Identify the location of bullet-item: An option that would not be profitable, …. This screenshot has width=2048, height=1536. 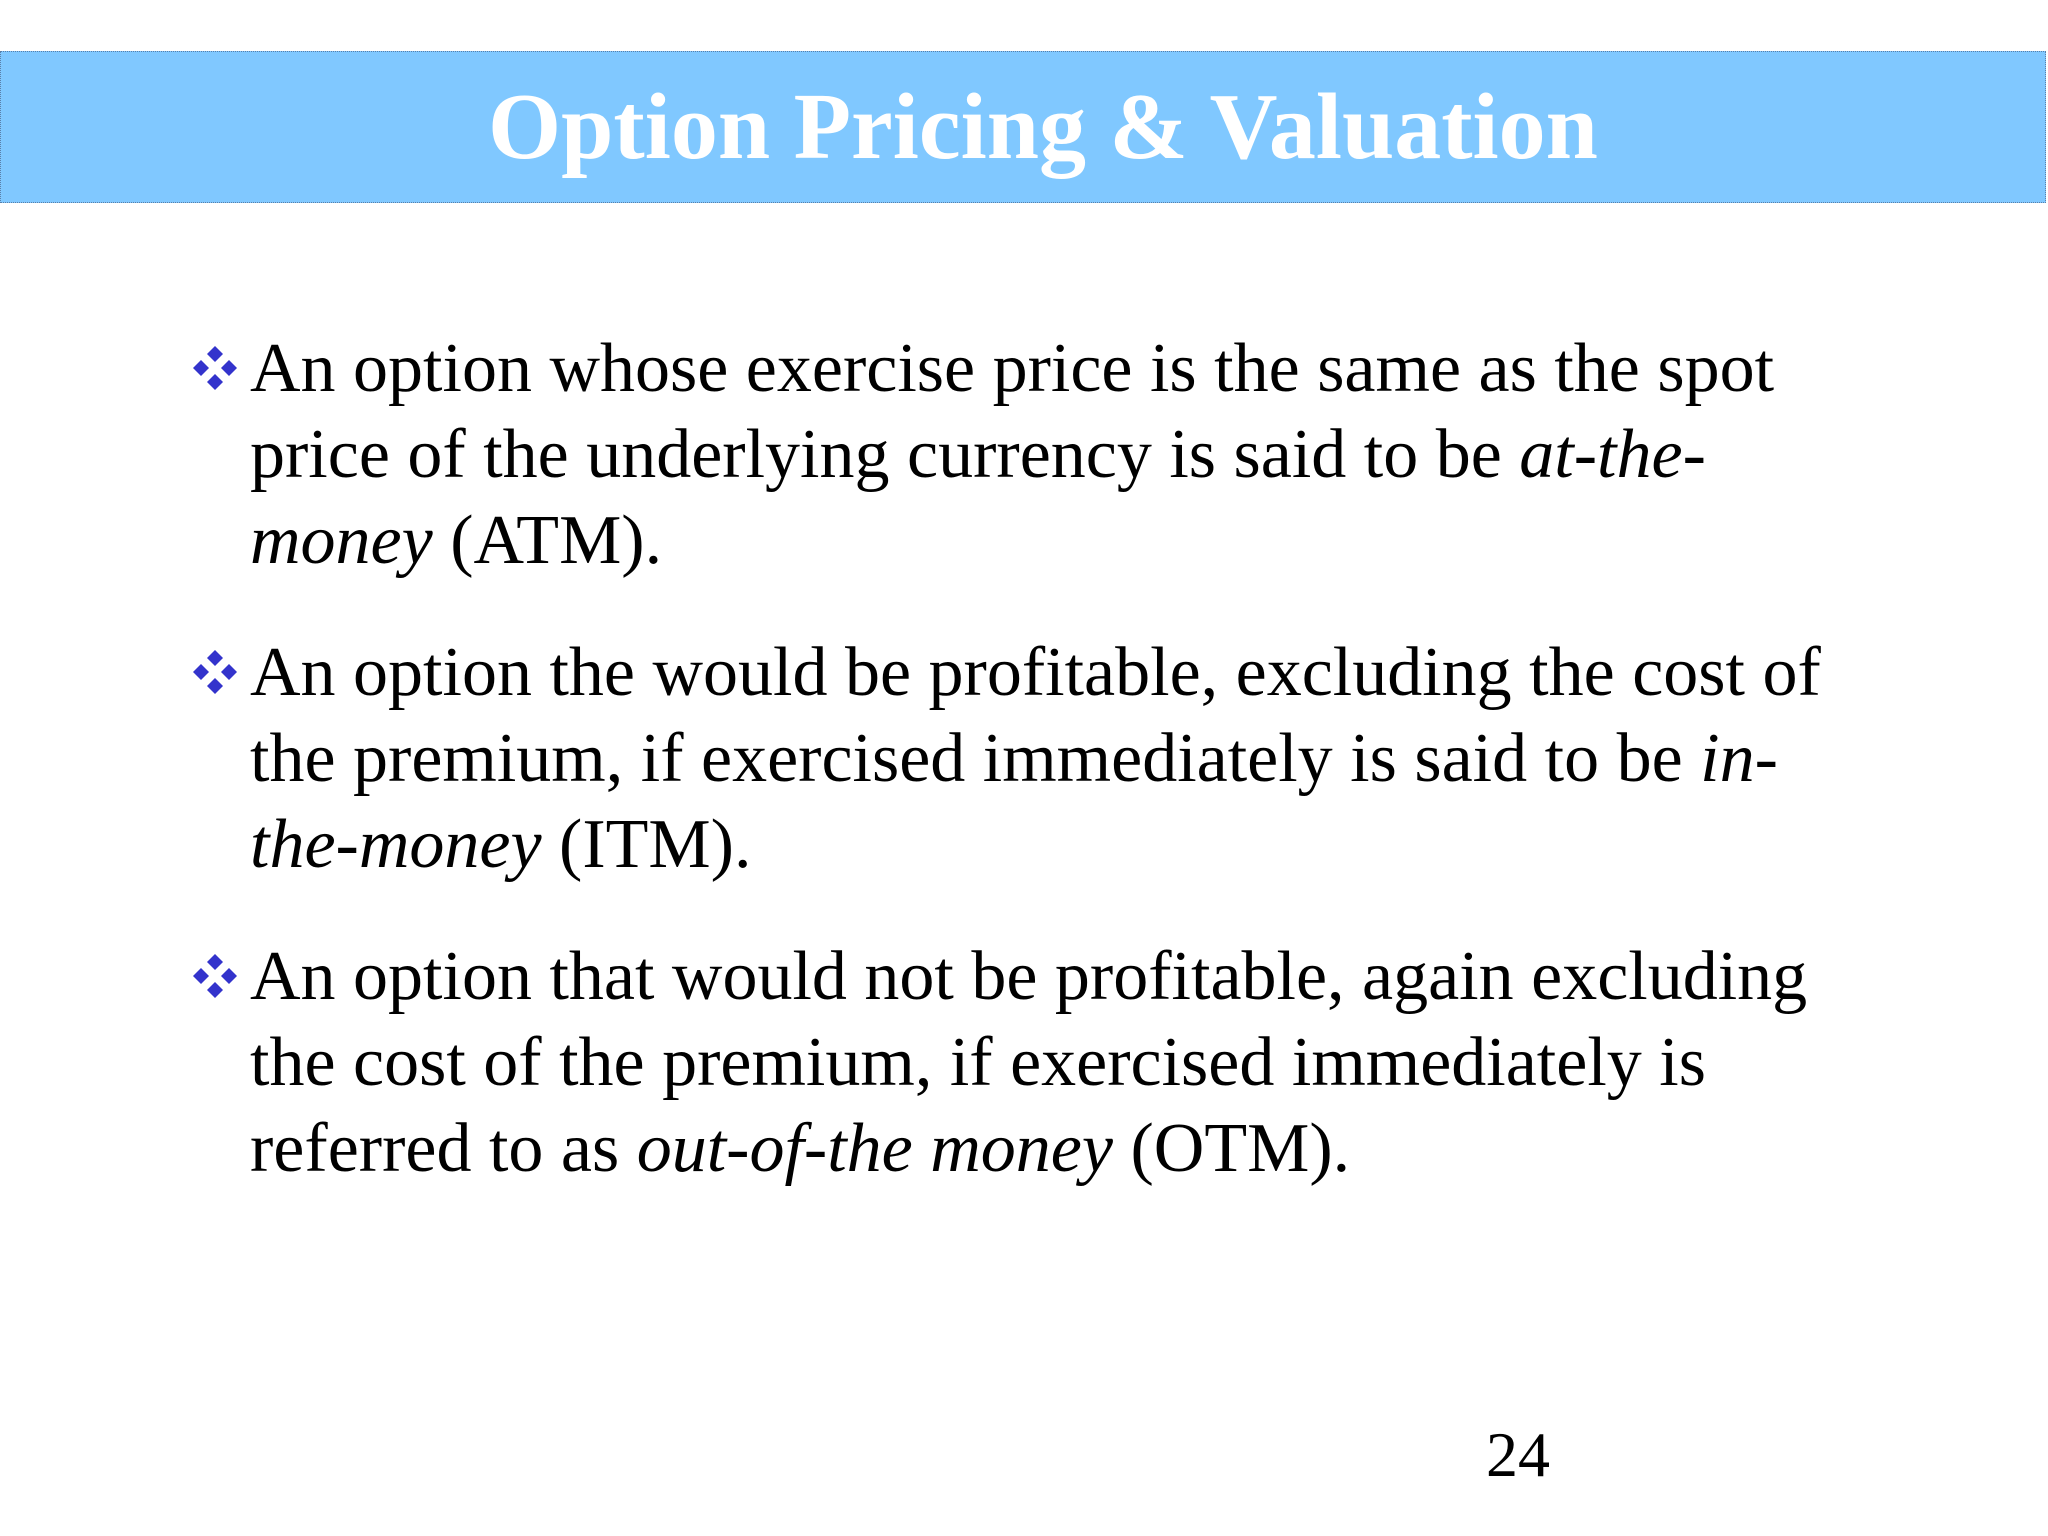
(1020, 1063).